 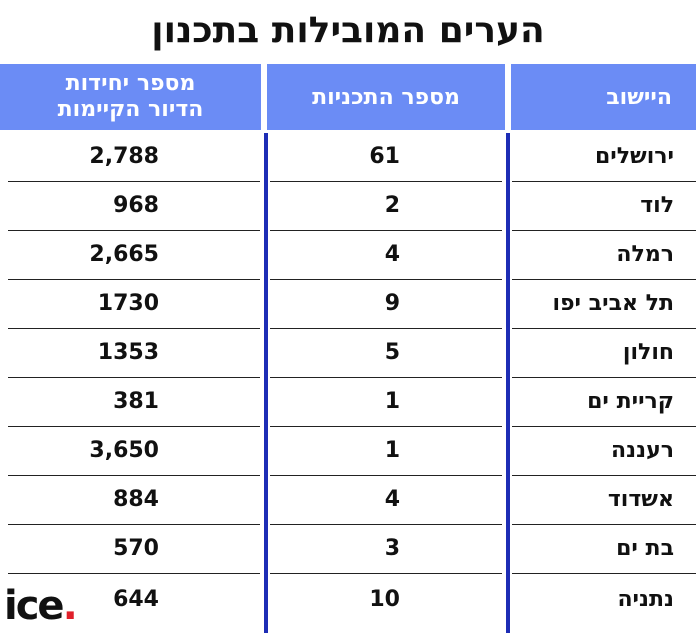 I want to click on header-plans-label: מספר התכניות, so click(x=386, y=97).